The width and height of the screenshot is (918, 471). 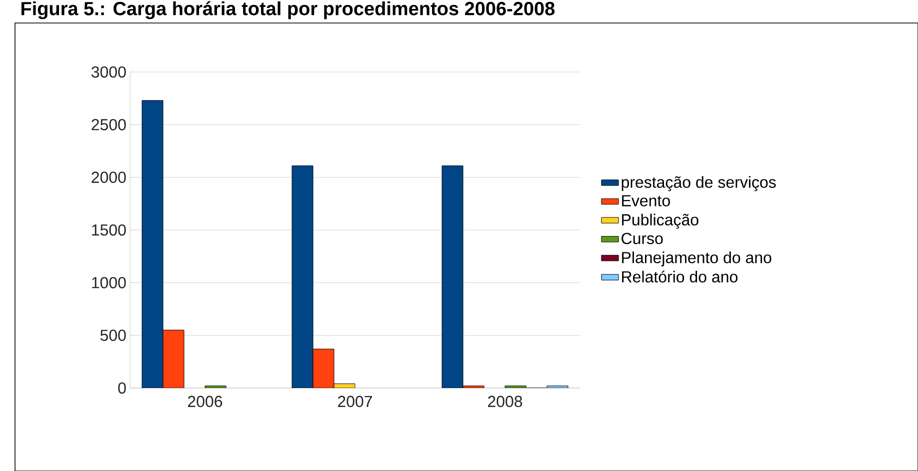 I want to click on x-tick-label: 2008, so click(x=505, y=402).